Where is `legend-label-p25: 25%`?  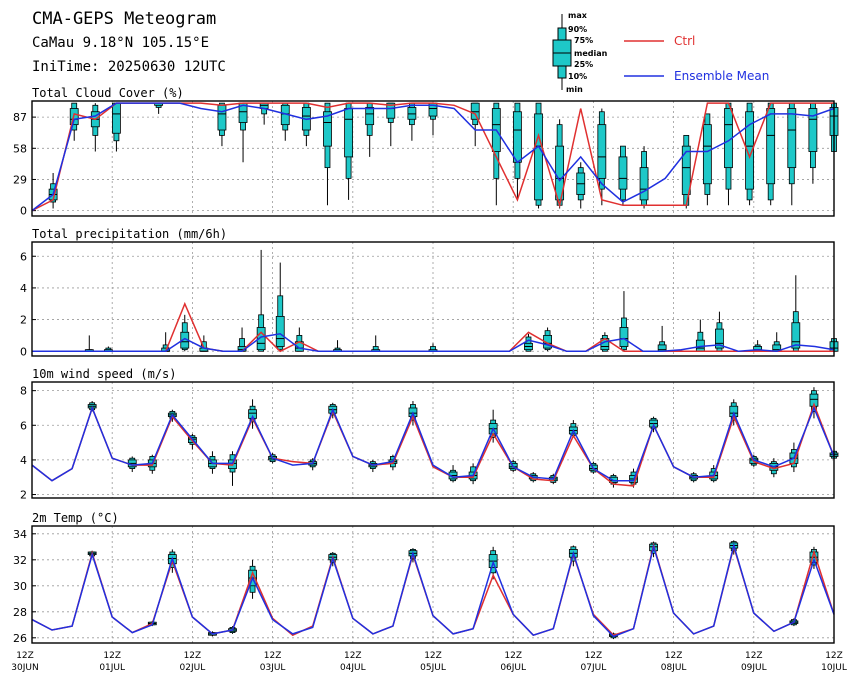
legend-label-p25: 25% is located at coordinates (583, 64).